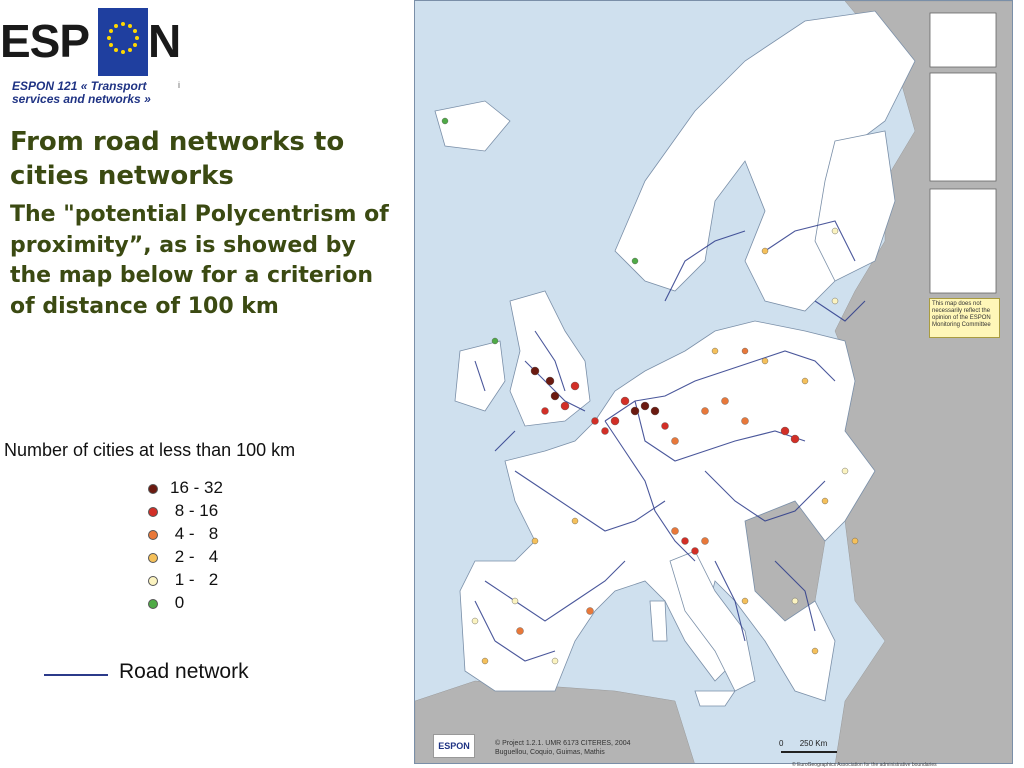 Image resolution: width=1024 pixels, height=768 pixels. Describe the element at coordinates (194, 510) in the screenshot. I see `legend-label: 8 - 16` at that location.